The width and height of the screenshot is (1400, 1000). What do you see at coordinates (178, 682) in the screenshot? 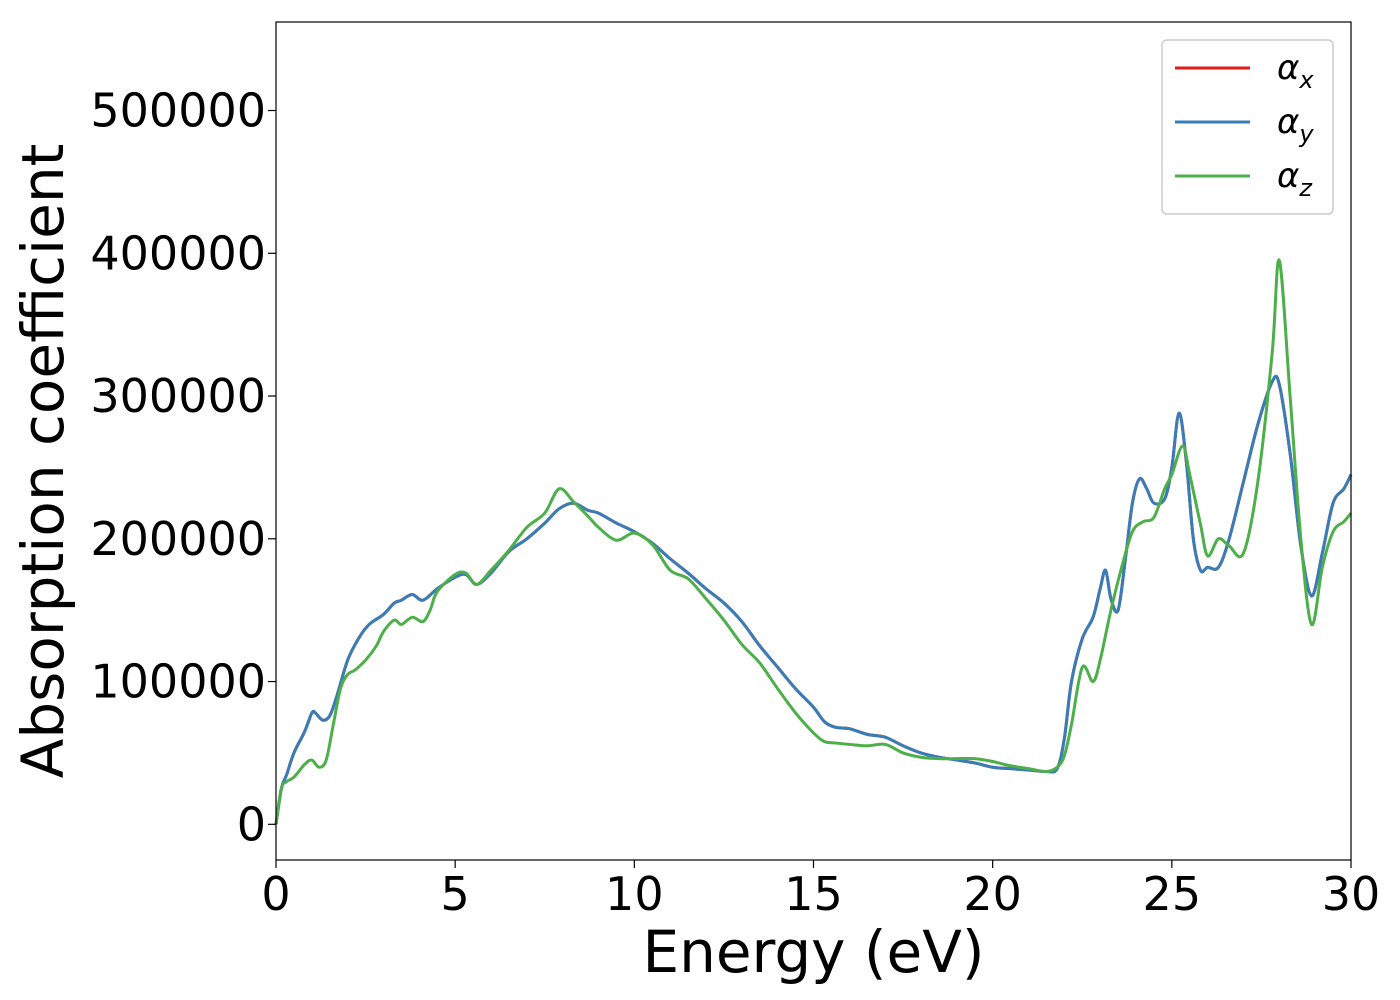
I see `y-tick-label: 100000` at bounding box center [178, 682].